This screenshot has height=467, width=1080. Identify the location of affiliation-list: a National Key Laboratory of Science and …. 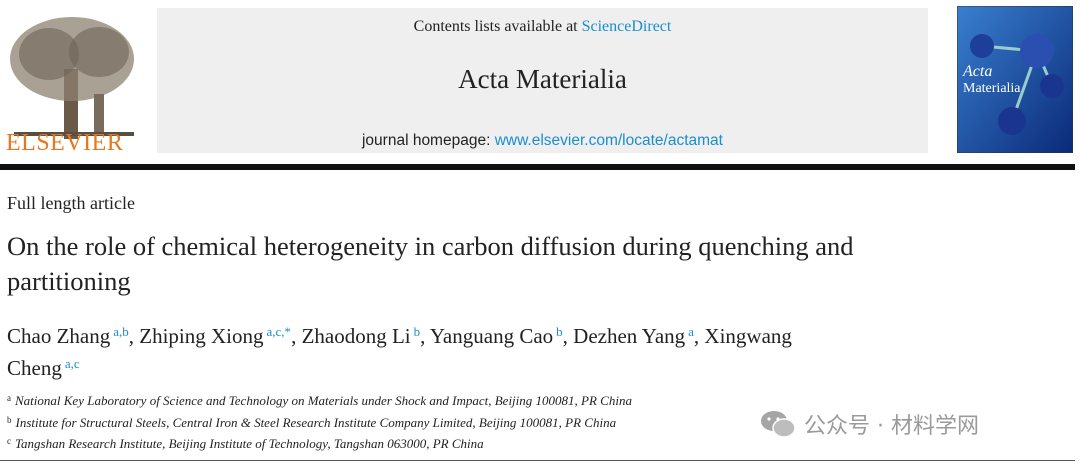
(319, 421).